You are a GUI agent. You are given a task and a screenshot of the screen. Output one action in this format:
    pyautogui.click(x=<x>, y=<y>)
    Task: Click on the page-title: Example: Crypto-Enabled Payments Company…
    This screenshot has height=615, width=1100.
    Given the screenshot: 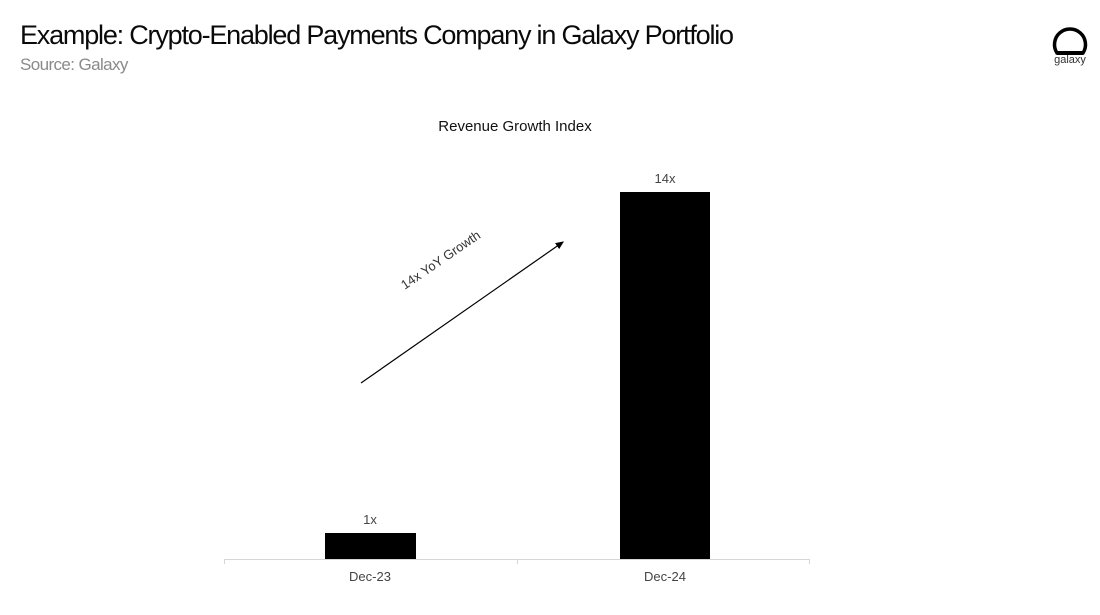 What is the action you would take?
    pyautogui.click(x=377, y=35)
    